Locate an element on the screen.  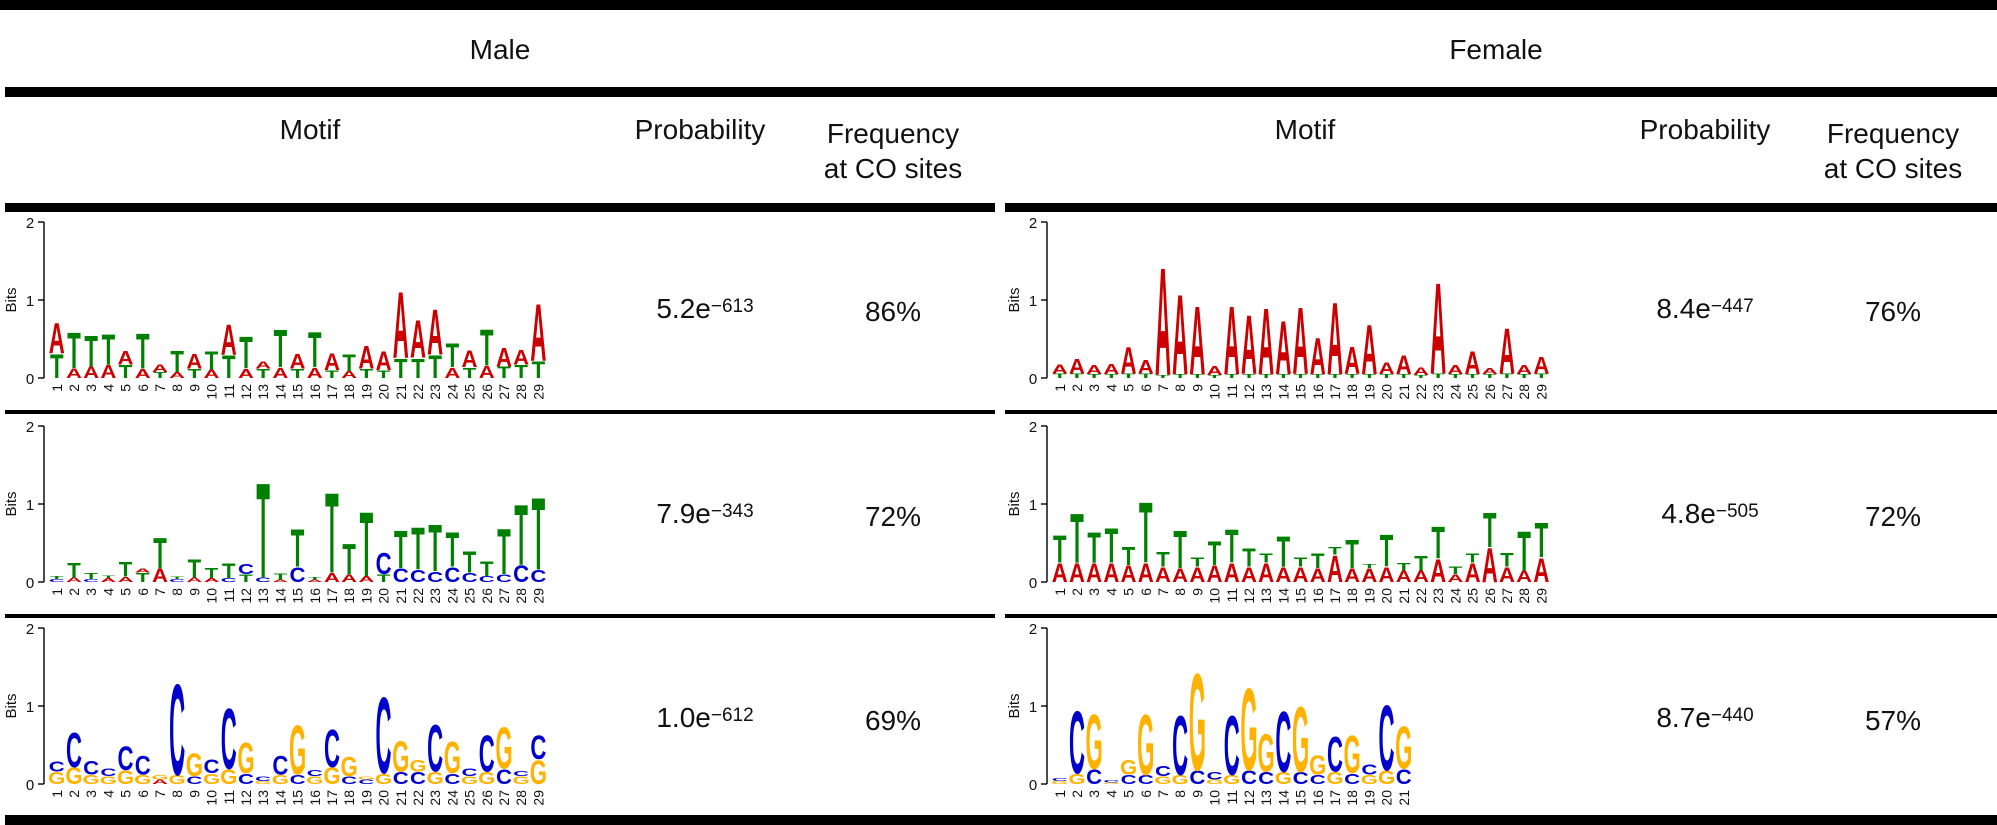
position-label: 26 is located at coordinates (487, 392).